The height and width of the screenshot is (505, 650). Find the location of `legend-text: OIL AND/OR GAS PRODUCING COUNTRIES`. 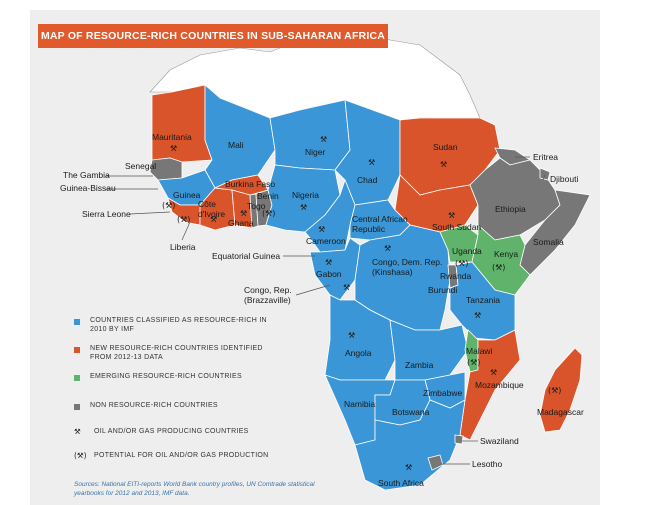

legend-text: OIL AND/OR GAS PRODUCING COUNTRIES is located at coordinates (171, 431).